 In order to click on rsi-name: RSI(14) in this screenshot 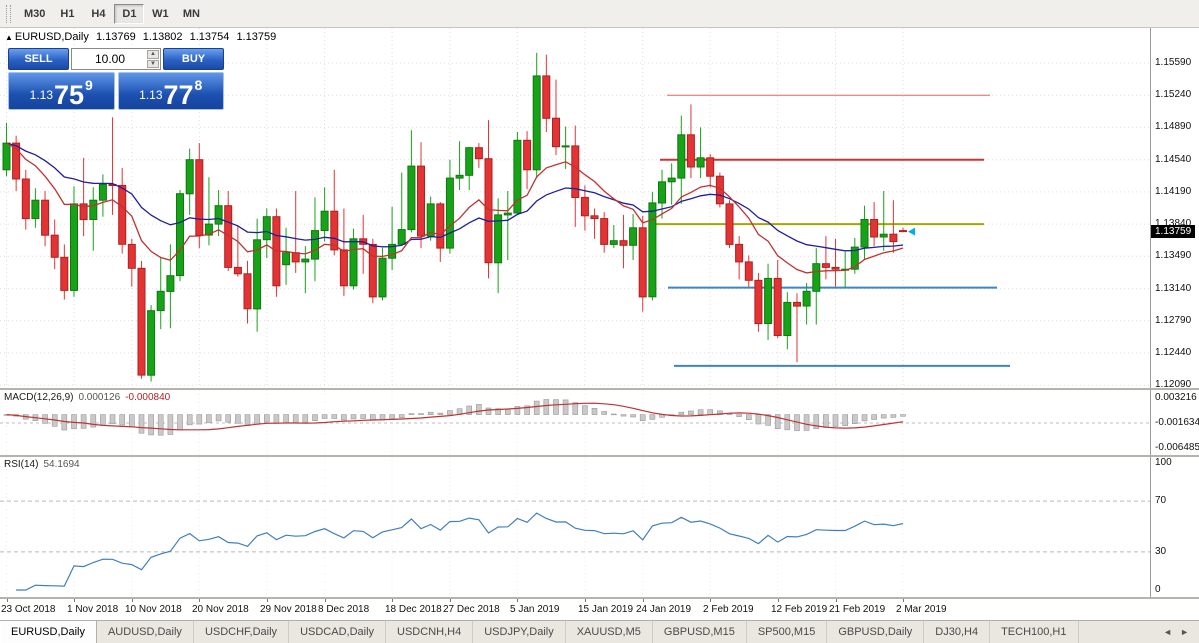, I will do `click(21, 464)`.